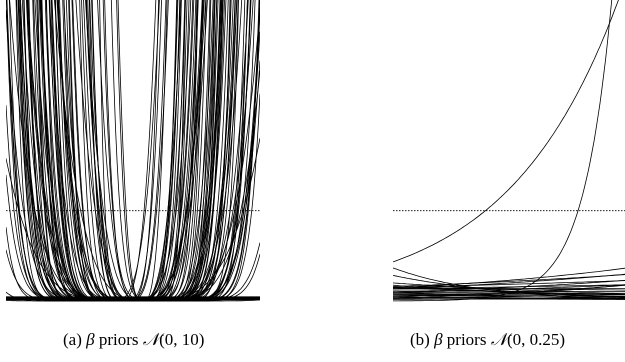 This screenshot has width=625, height=362. What do you see at coordinates (420, 339) in the screenshot?
I see `caption-b-prefix: (b)` at bounding box center [420, 339].